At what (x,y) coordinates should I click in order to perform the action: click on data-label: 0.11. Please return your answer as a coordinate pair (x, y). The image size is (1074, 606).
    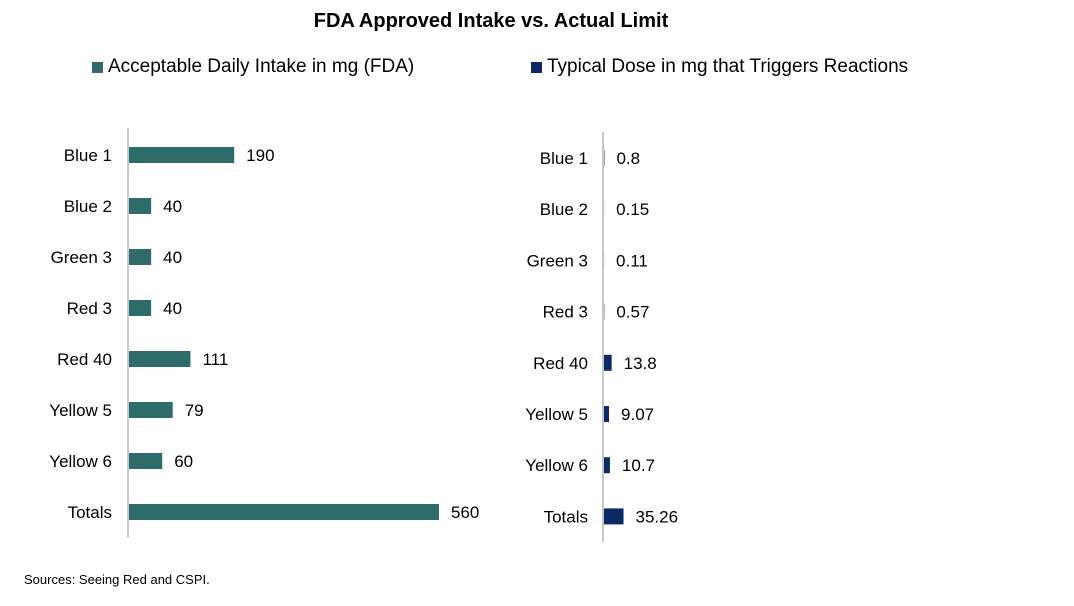
    Looking at the image, I should click on (632, 260).